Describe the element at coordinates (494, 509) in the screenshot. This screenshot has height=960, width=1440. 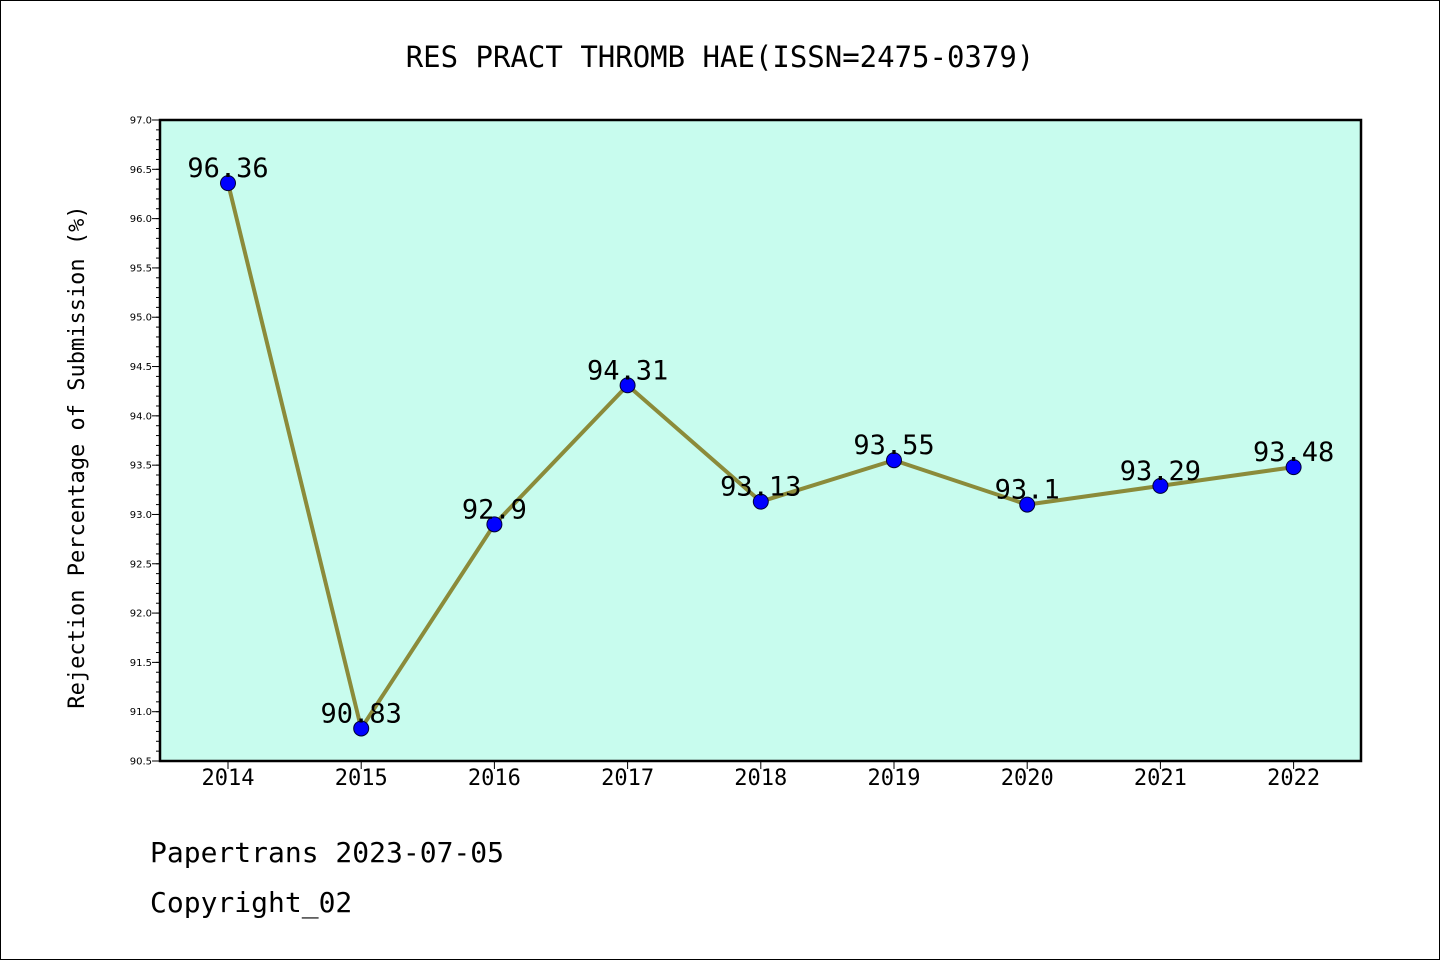
I see `data-label: 92.9` at that location.